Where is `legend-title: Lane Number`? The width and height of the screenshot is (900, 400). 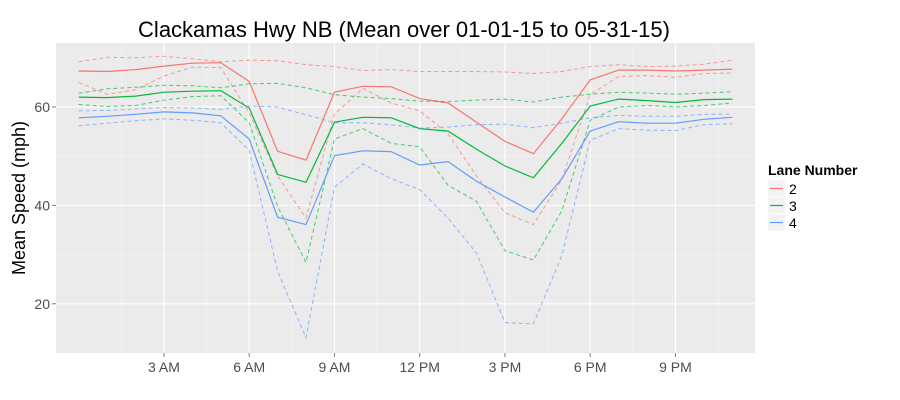
legend-title: Lane Number is located at coordinates (813, 170).